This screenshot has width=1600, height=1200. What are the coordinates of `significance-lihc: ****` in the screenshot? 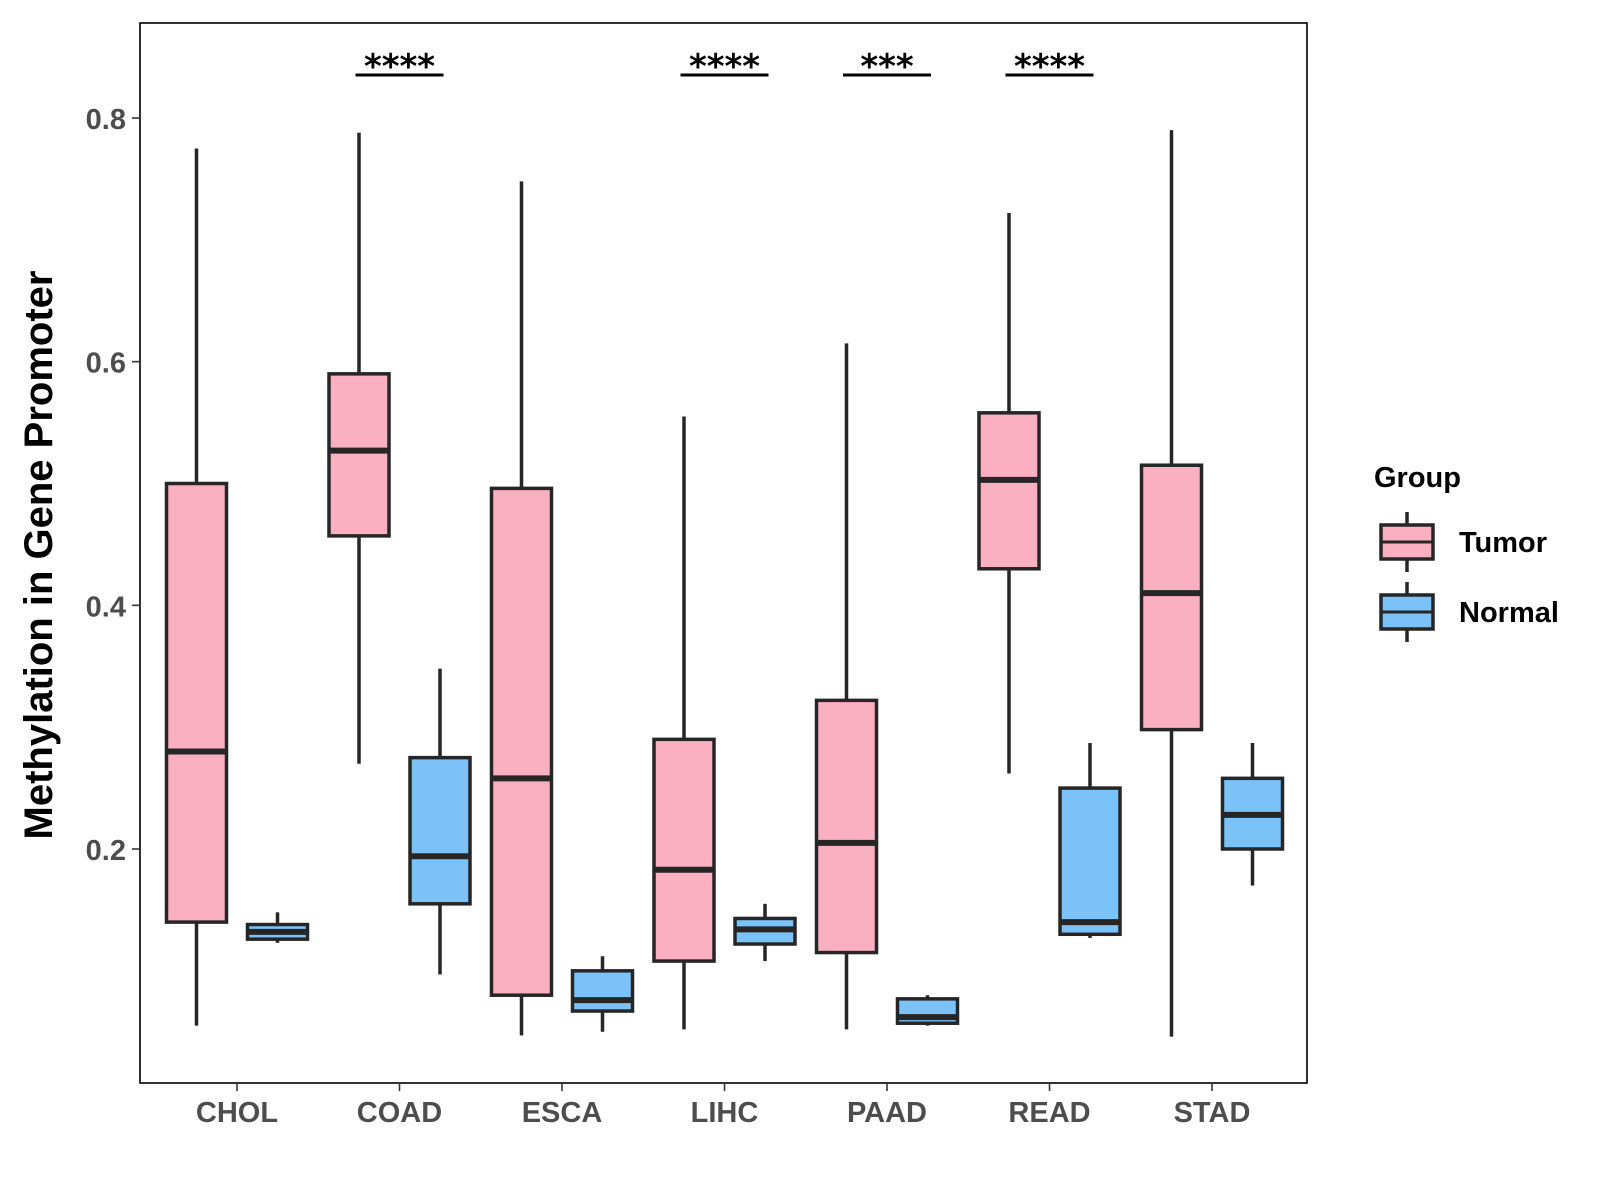 It's located at (724, 67).